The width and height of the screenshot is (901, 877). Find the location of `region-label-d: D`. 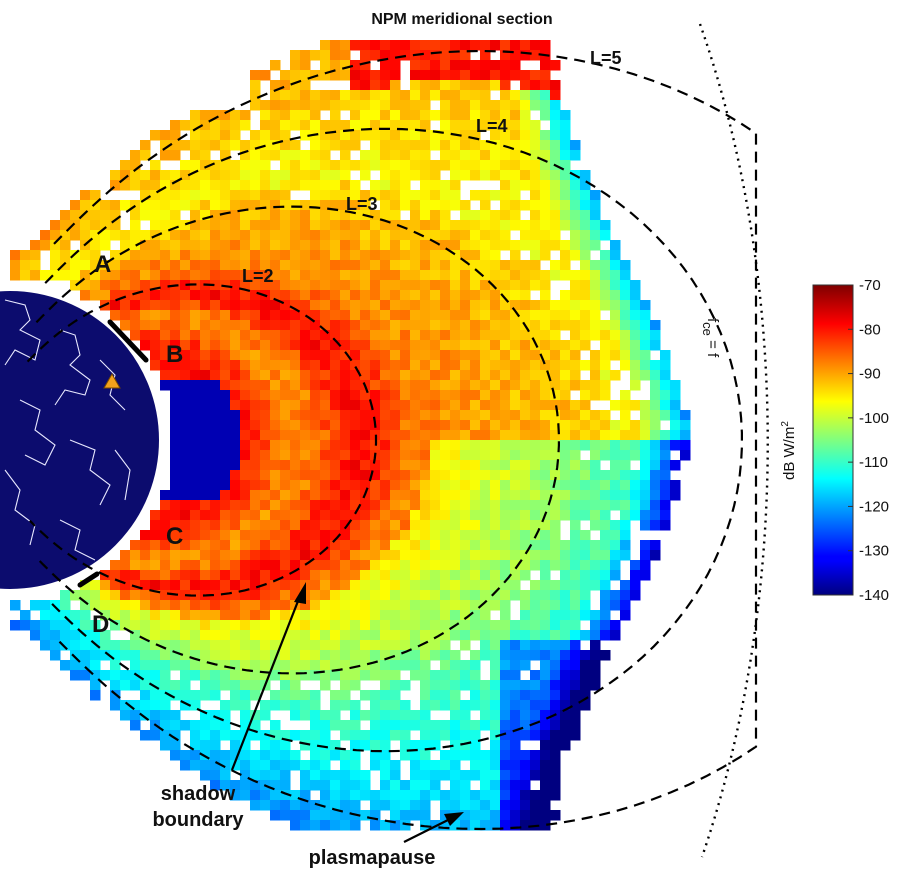

region-label-d: D is located at coordinates (100, 624).